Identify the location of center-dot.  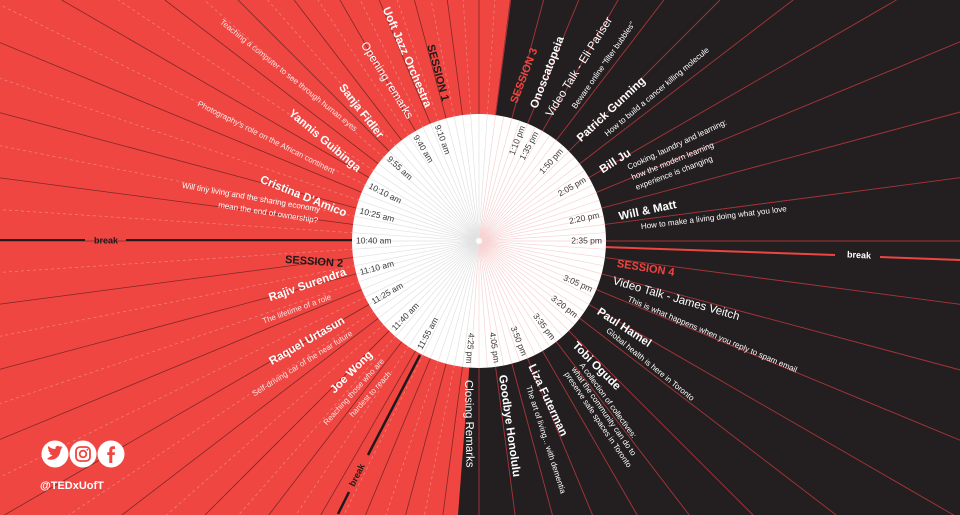
(479, 241).